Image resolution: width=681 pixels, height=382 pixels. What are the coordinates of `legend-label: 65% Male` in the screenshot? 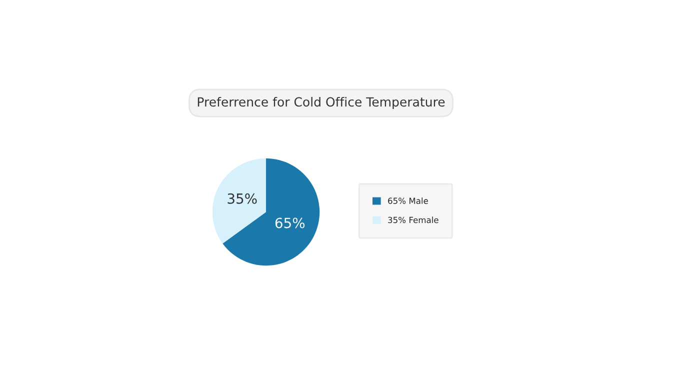 It's located at (408, 201).